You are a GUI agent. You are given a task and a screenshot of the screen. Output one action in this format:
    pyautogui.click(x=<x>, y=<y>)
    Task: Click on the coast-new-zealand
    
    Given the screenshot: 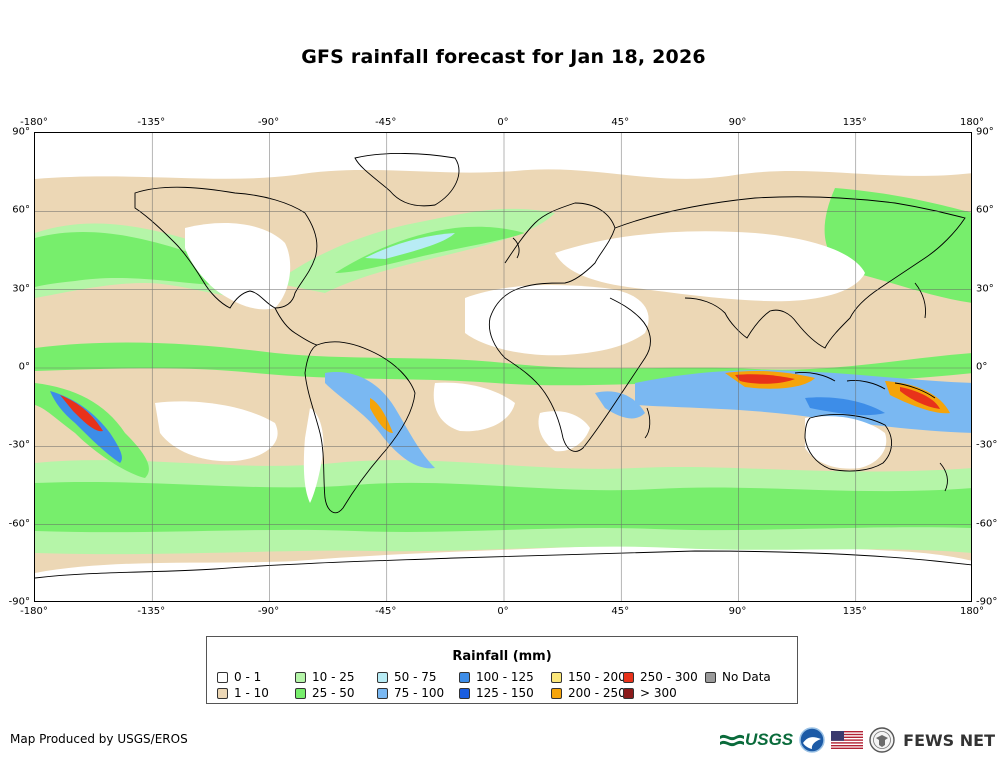 What is the action you would take?
    pyautogui.click(x=943, y=477)
    